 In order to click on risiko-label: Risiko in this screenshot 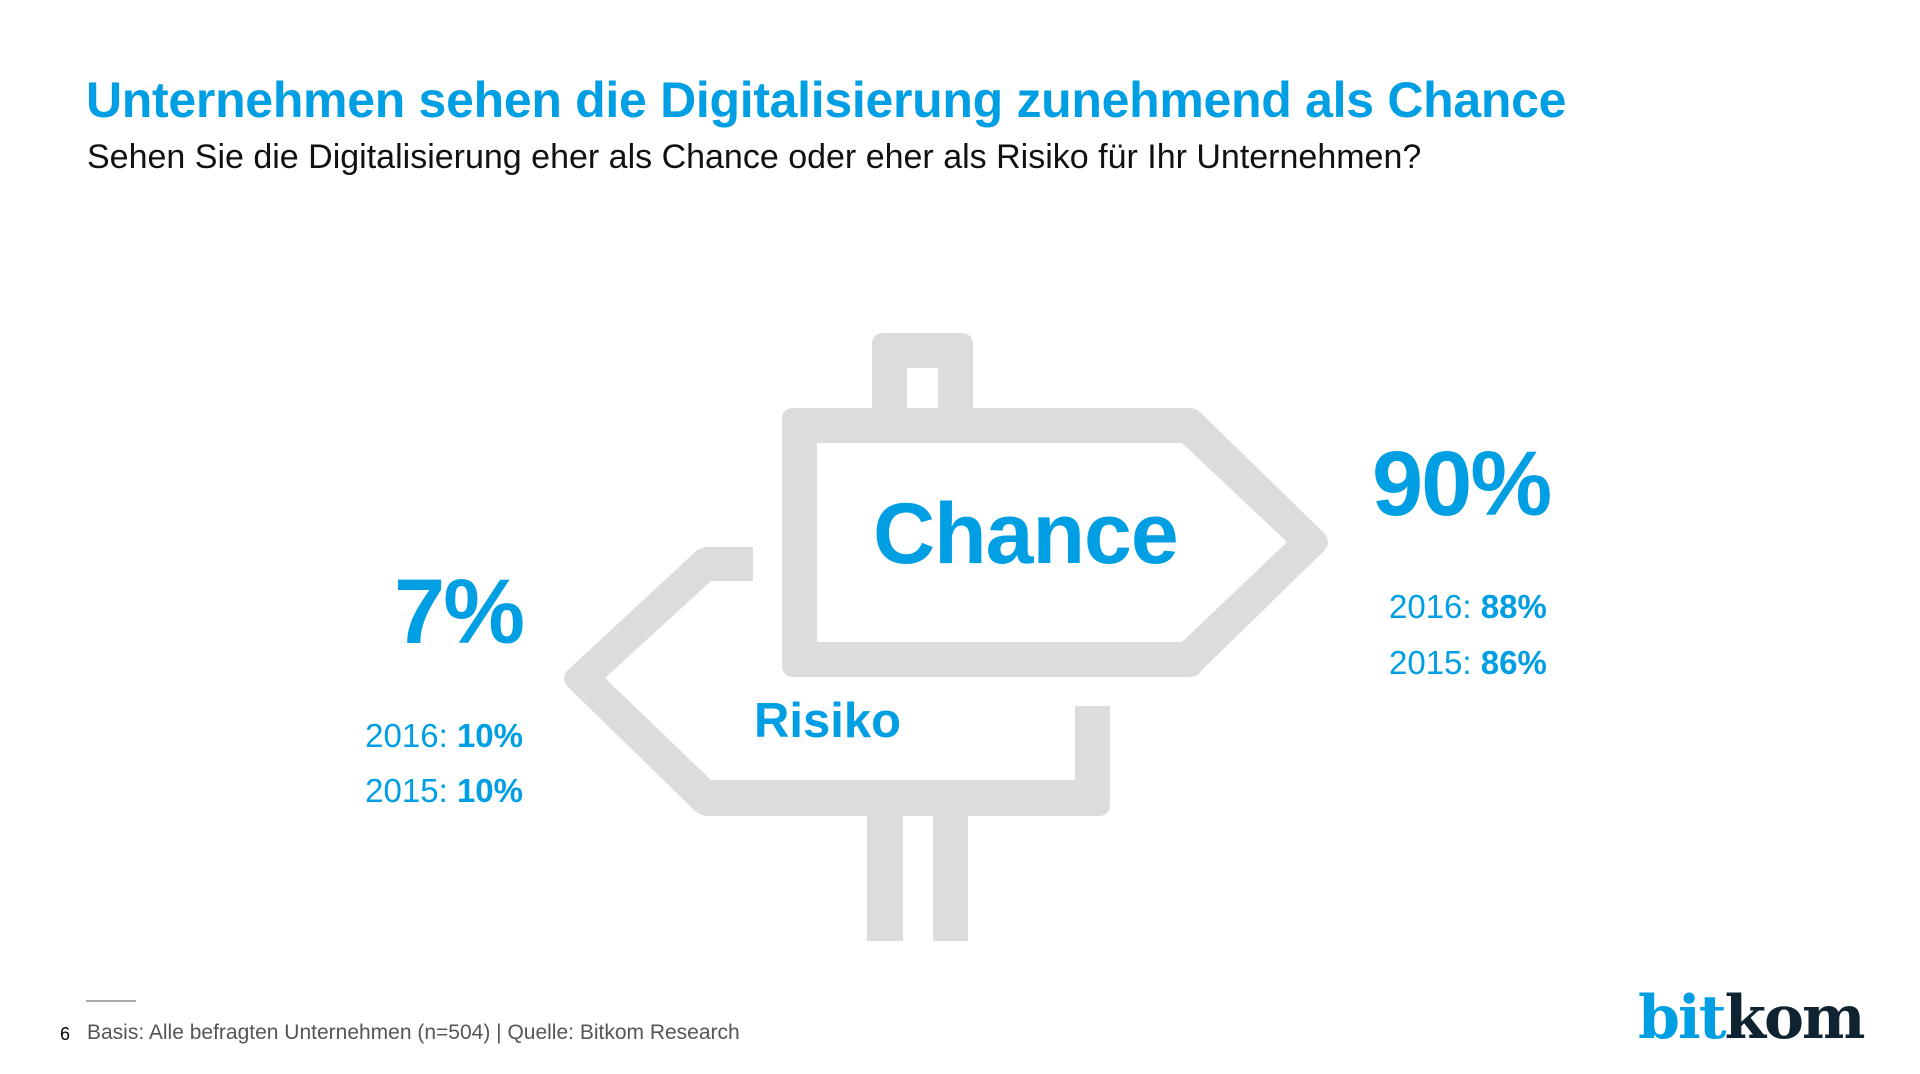, I will do `click(828, 721)`.